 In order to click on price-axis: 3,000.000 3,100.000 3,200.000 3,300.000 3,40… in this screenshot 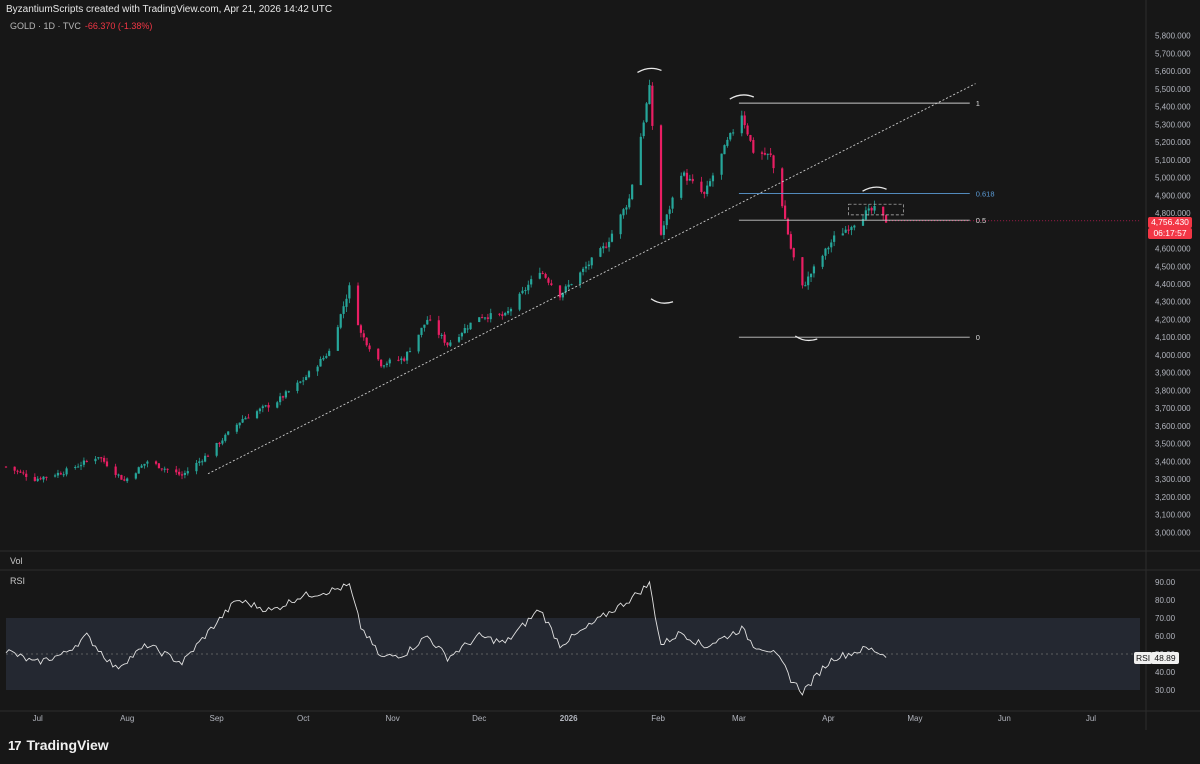, I will do `click(1173, 285)`.